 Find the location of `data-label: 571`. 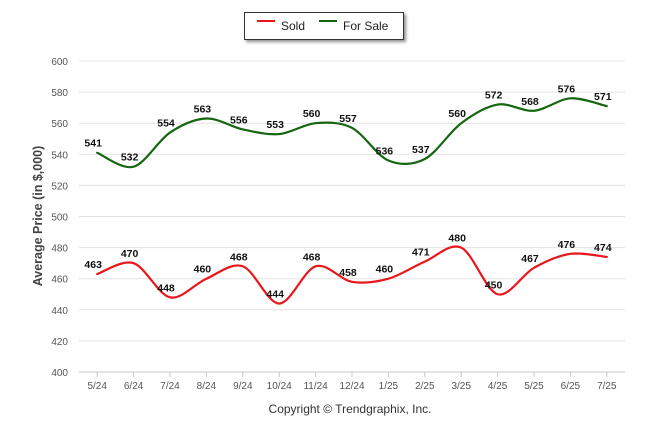

data-label: 571 is located at coordinates (603, 97).